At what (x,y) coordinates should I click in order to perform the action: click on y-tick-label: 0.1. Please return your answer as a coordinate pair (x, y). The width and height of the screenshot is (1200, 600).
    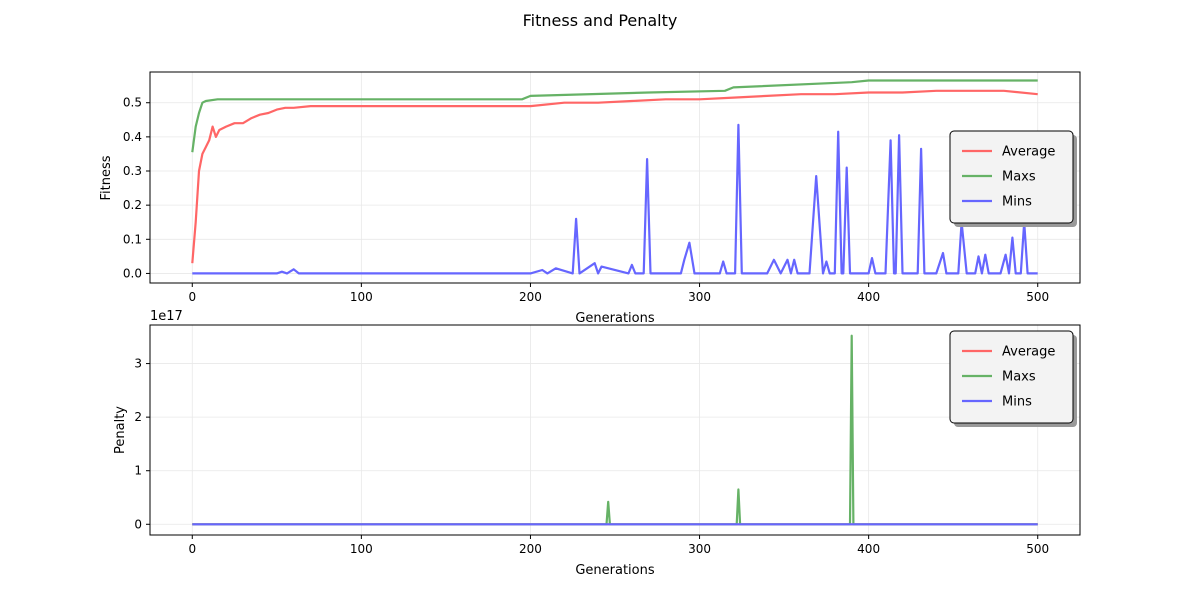
    Looking at the image, I should click on (132, 239).